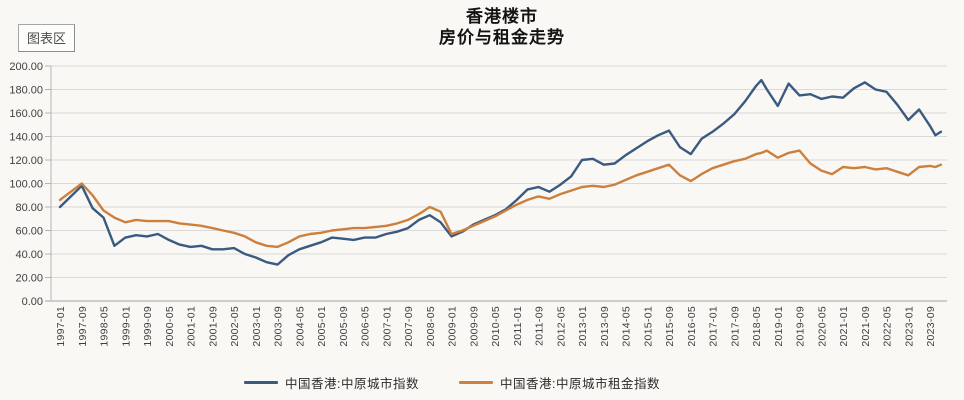  What do you see at coordinates (26, 91) in the screenshot?
I see `y-tick-label: 180.00` at bounding box center [26, 91].